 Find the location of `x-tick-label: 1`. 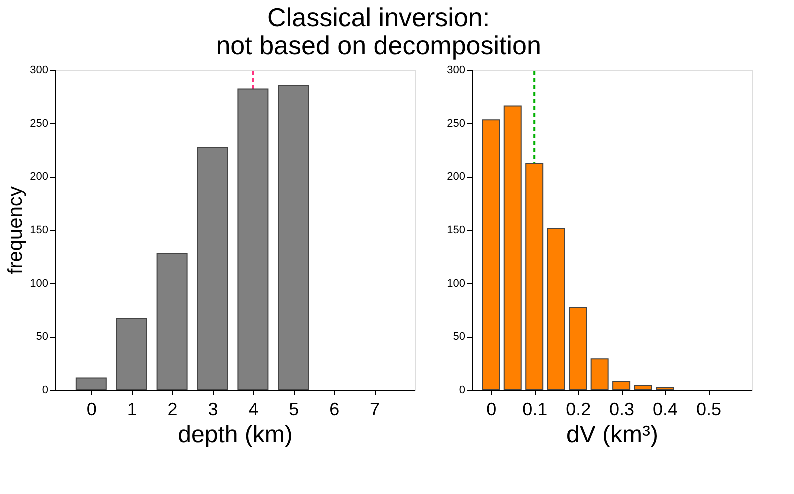

x-tick-label: 1 is located at coordinates (132, 410).